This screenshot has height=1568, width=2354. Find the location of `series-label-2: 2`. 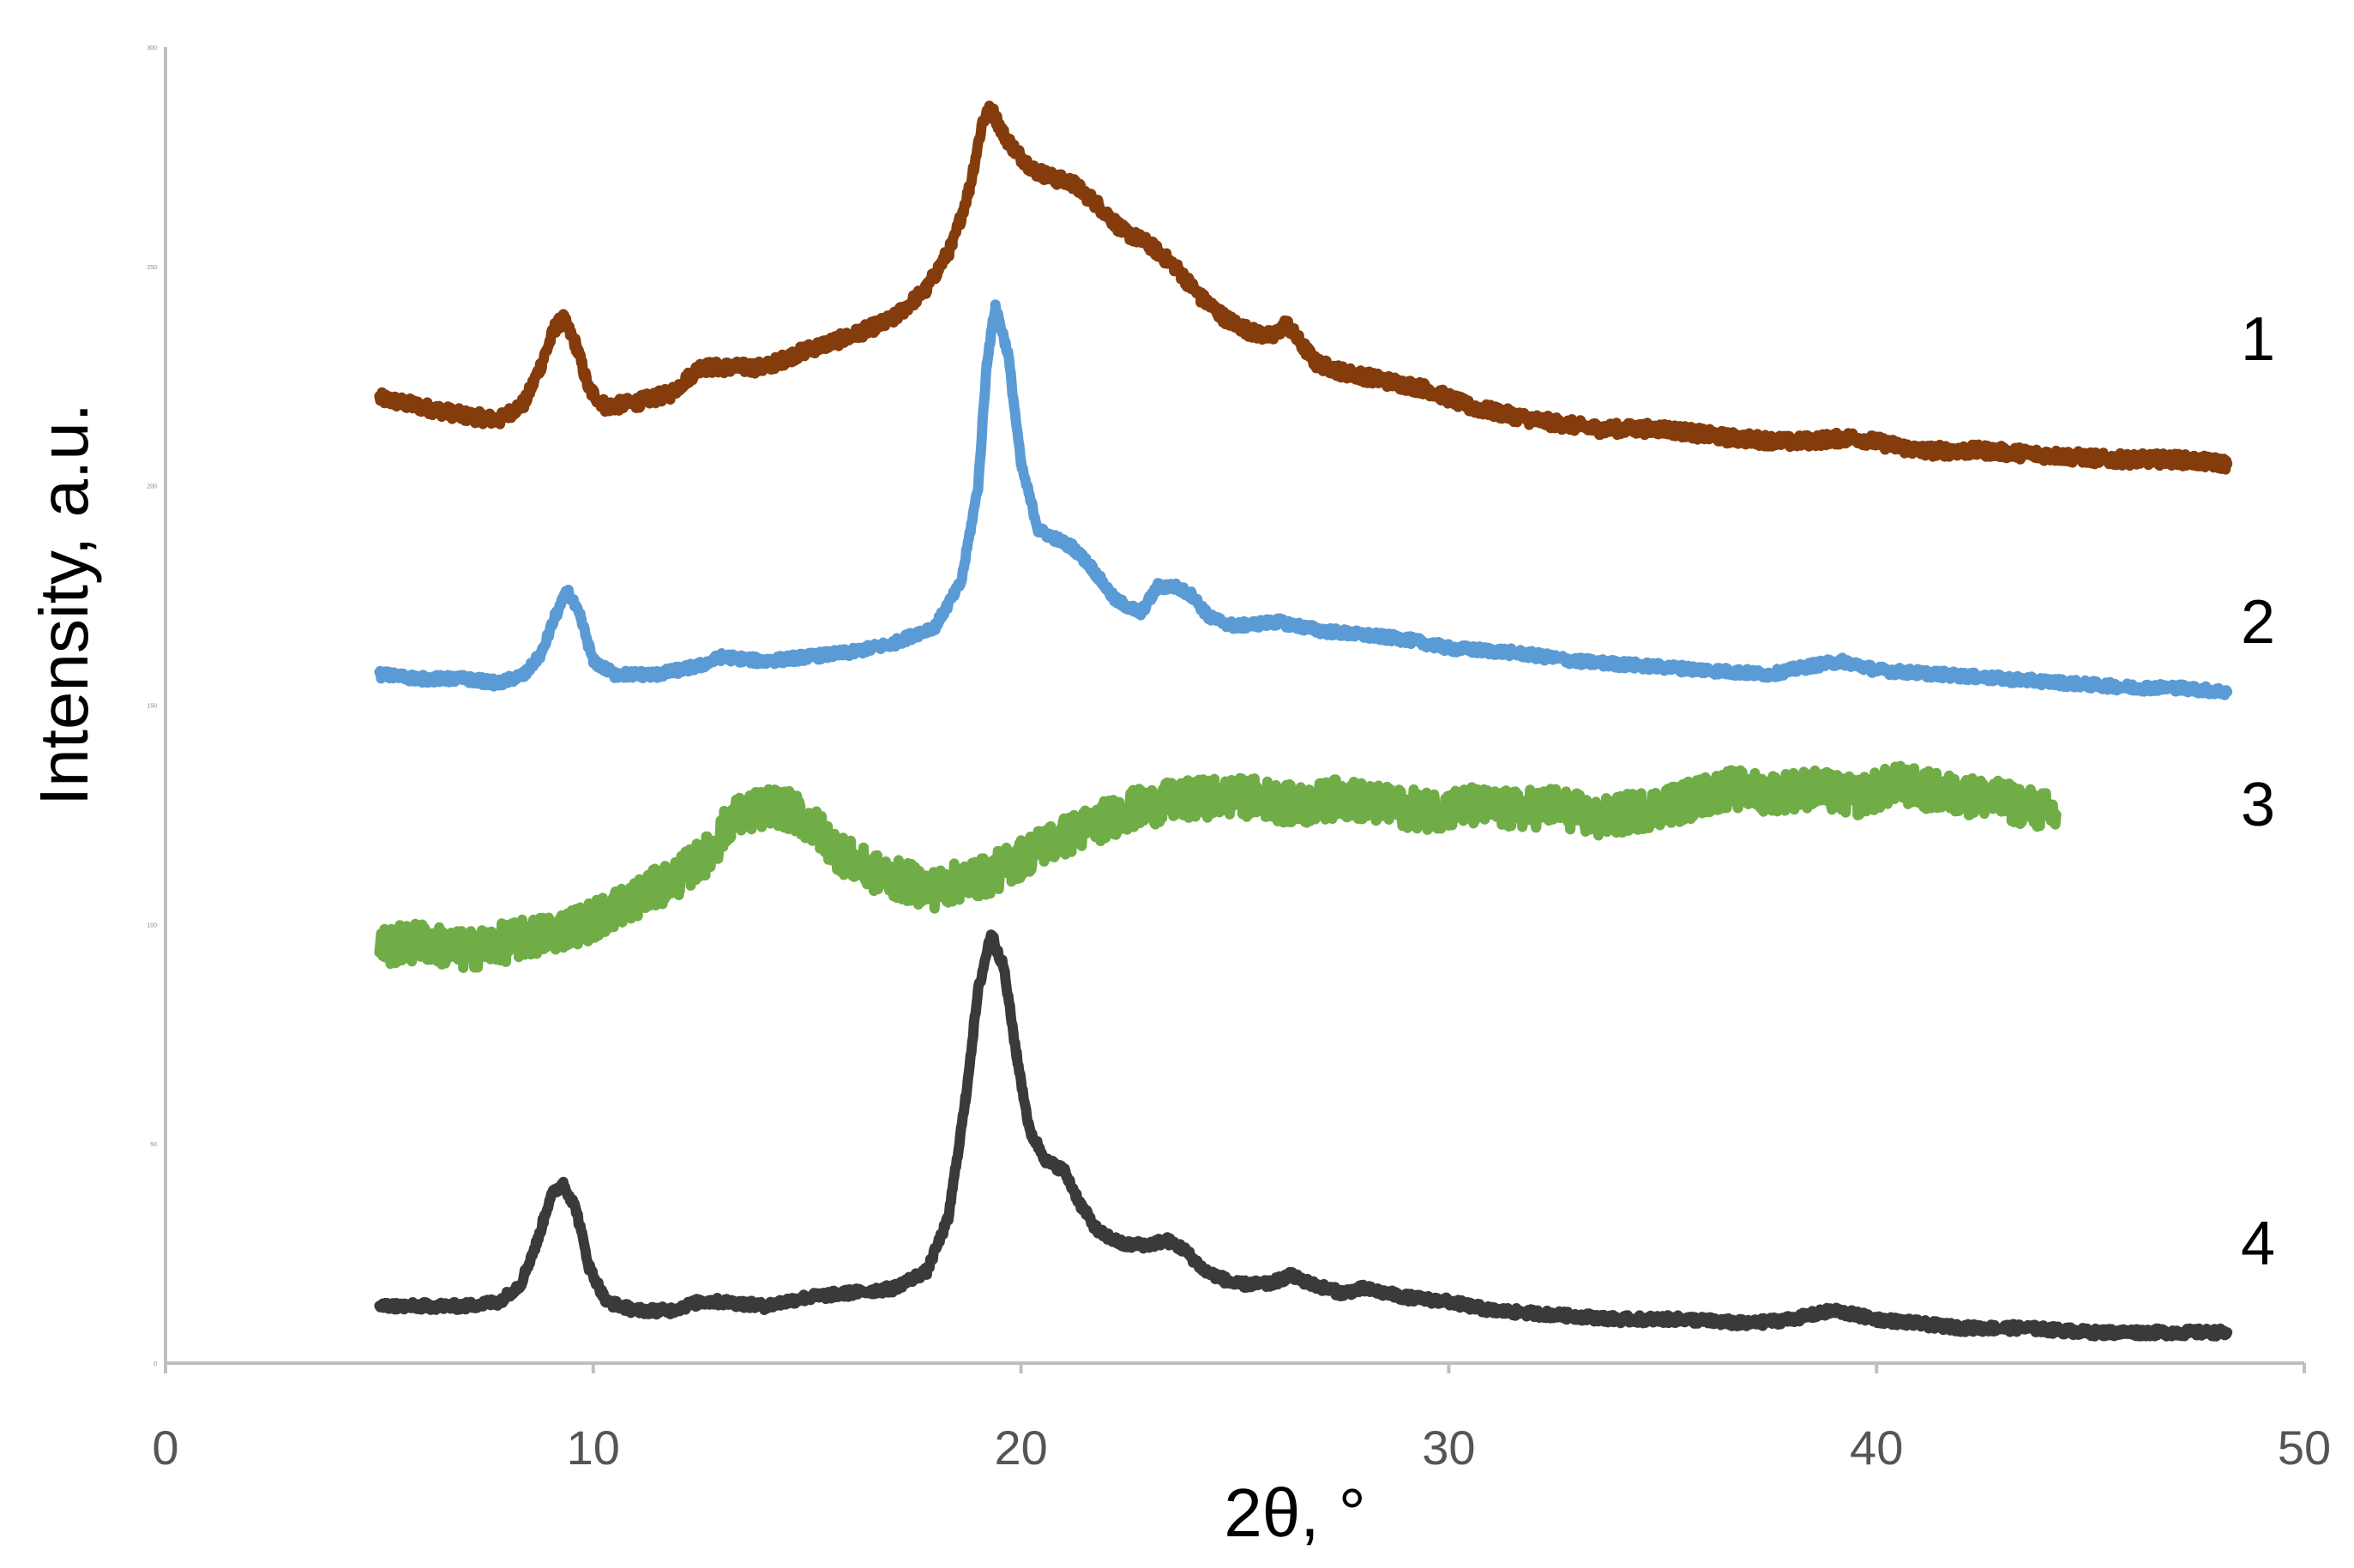

series-label-2: 2 is located at coordinates (2258, 622).